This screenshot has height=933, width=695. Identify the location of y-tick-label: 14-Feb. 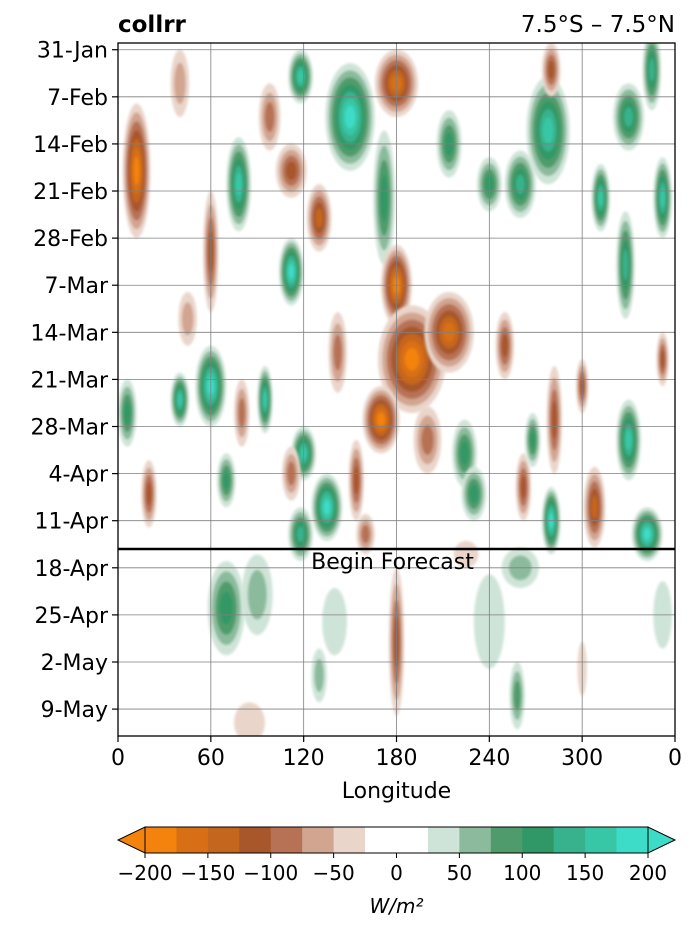
(70, 145).